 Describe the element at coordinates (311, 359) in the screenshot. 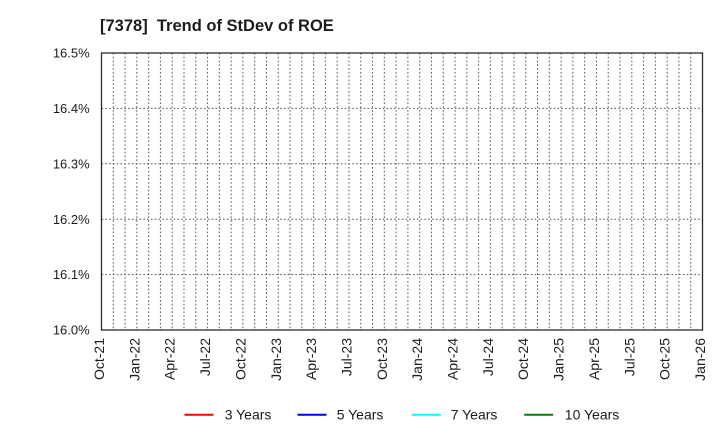

I see `svg-text: Apr-23` at that location.